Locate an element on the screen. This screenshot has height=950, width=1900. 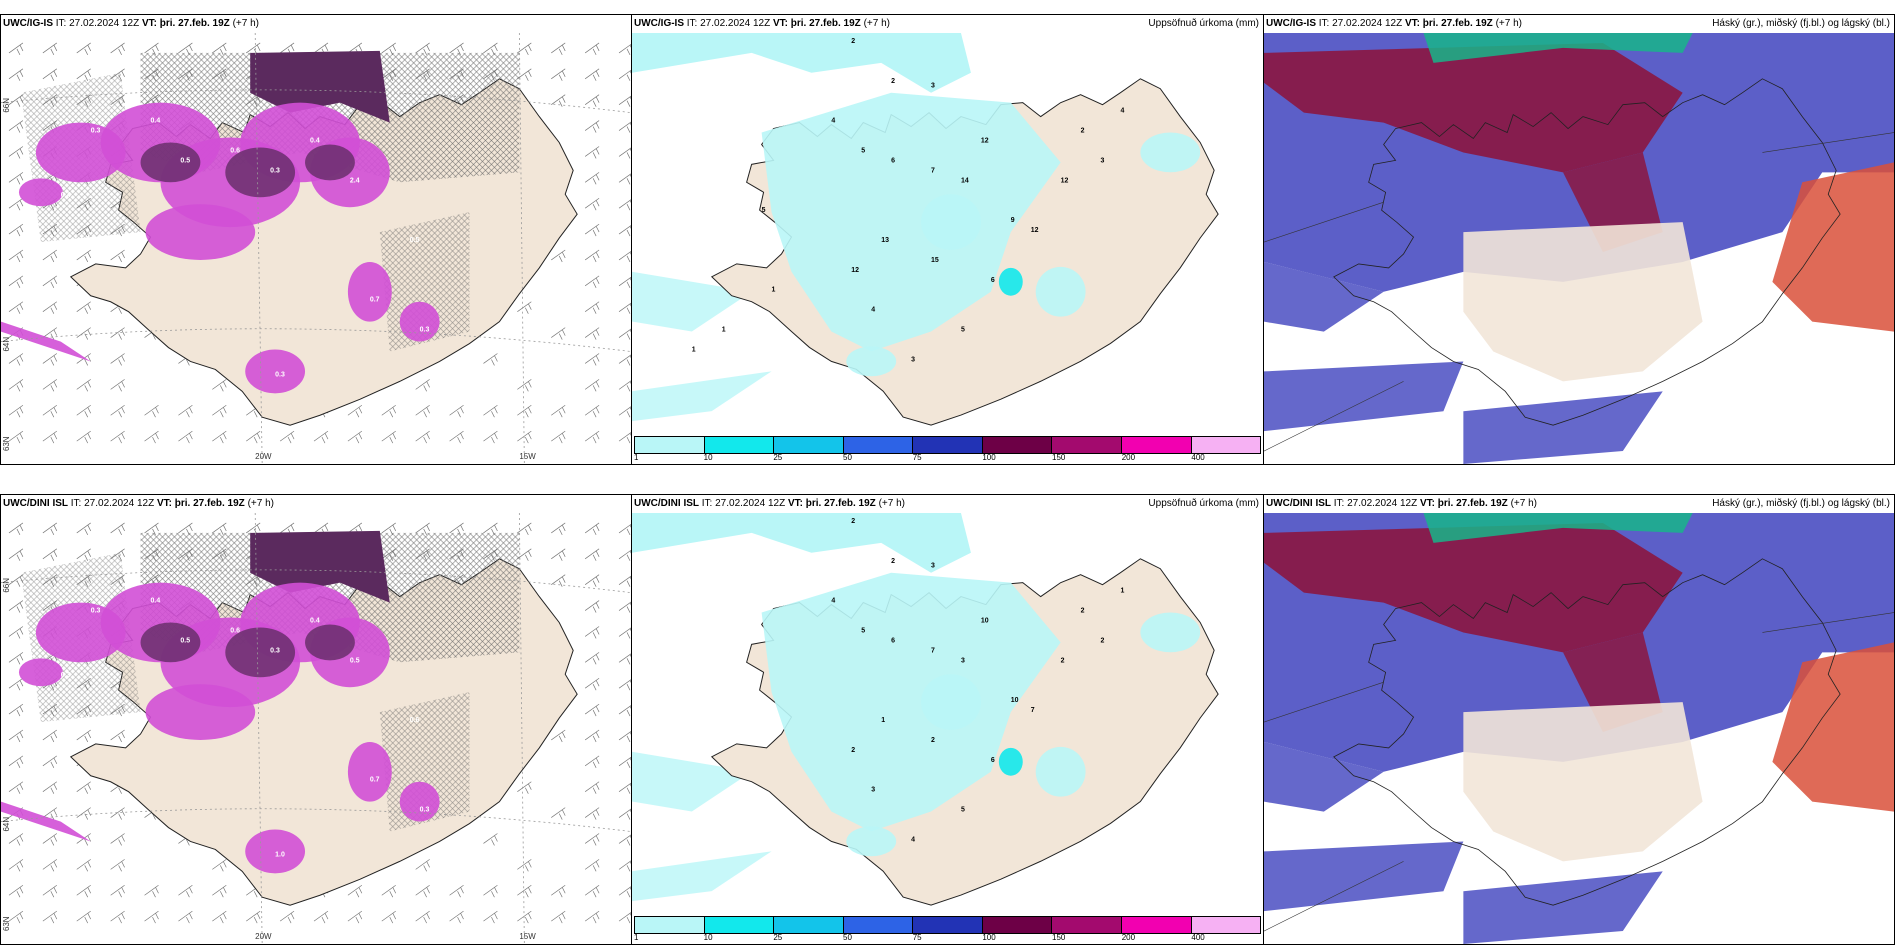
model-name: UWC/IG-IS is located at coordinates (28, 23).